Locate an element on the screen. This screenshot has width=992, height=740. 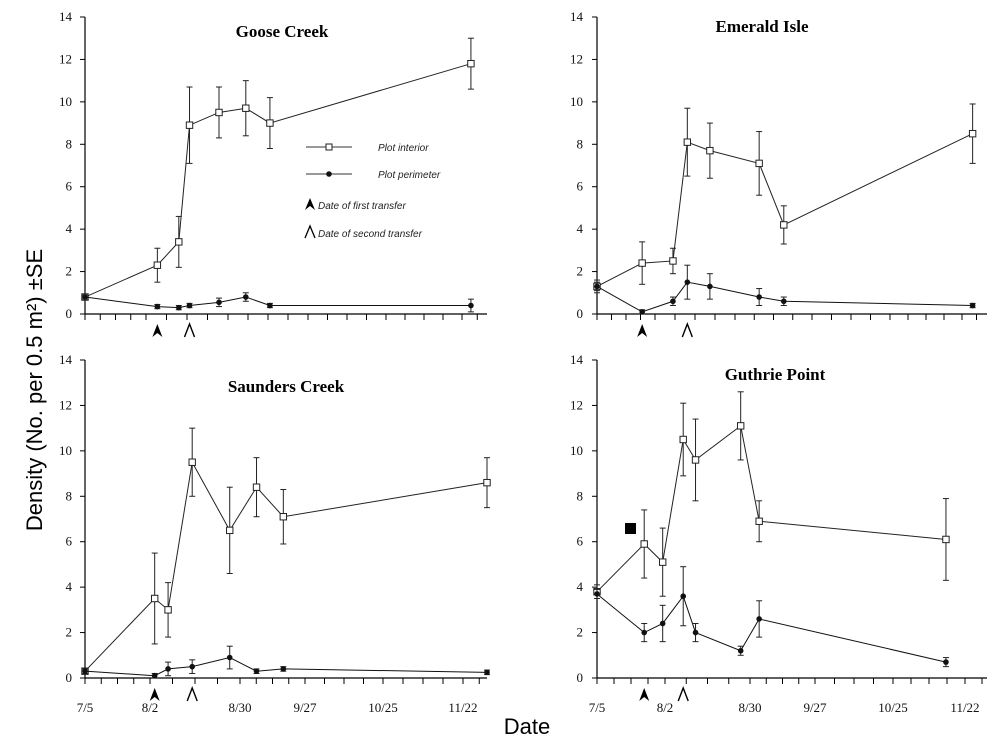
legend-interior-label: Plot interior is located at coordinates (403, 148).